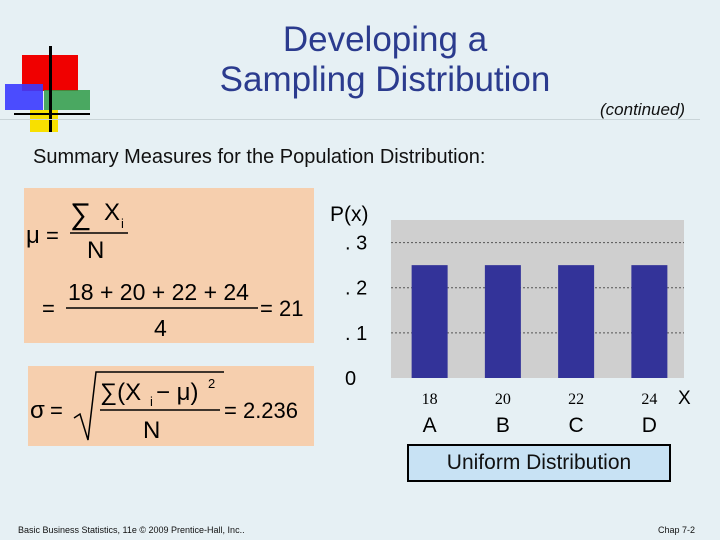  I want to click on sd-subscript-i: i, so click(151, 401).